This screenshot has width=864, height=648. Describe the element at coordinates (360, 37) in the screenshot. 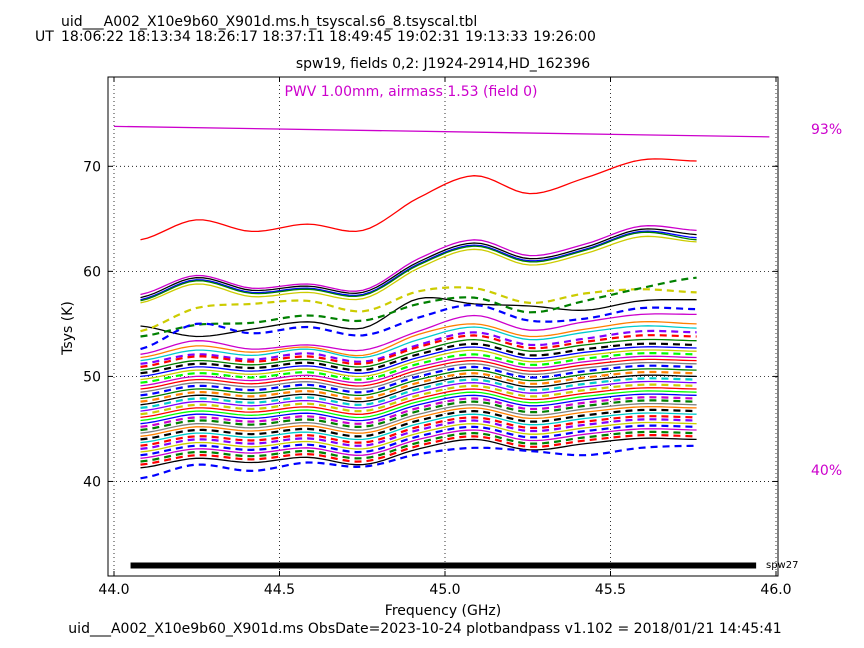

I see `ut-time: 18:49:45` at that location.